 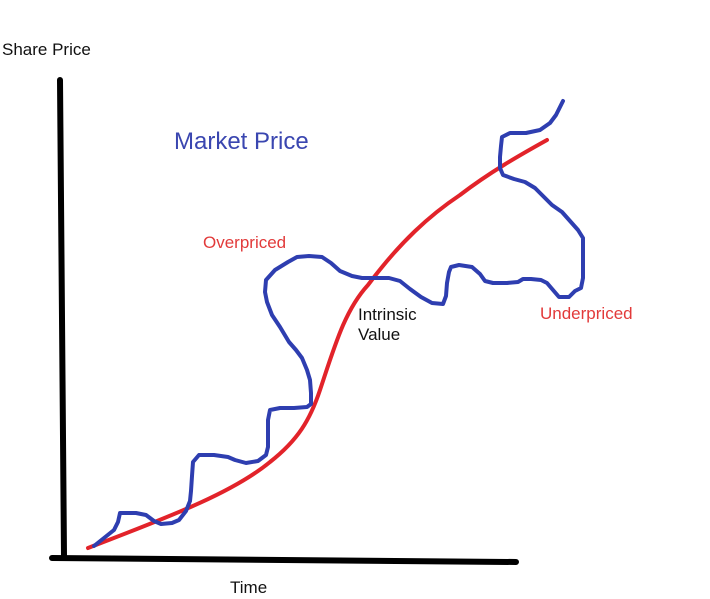 What do you see at coordinates (284, 560) in the screenshot?
I see `x-axis-line` at bounding box center [284, 560].